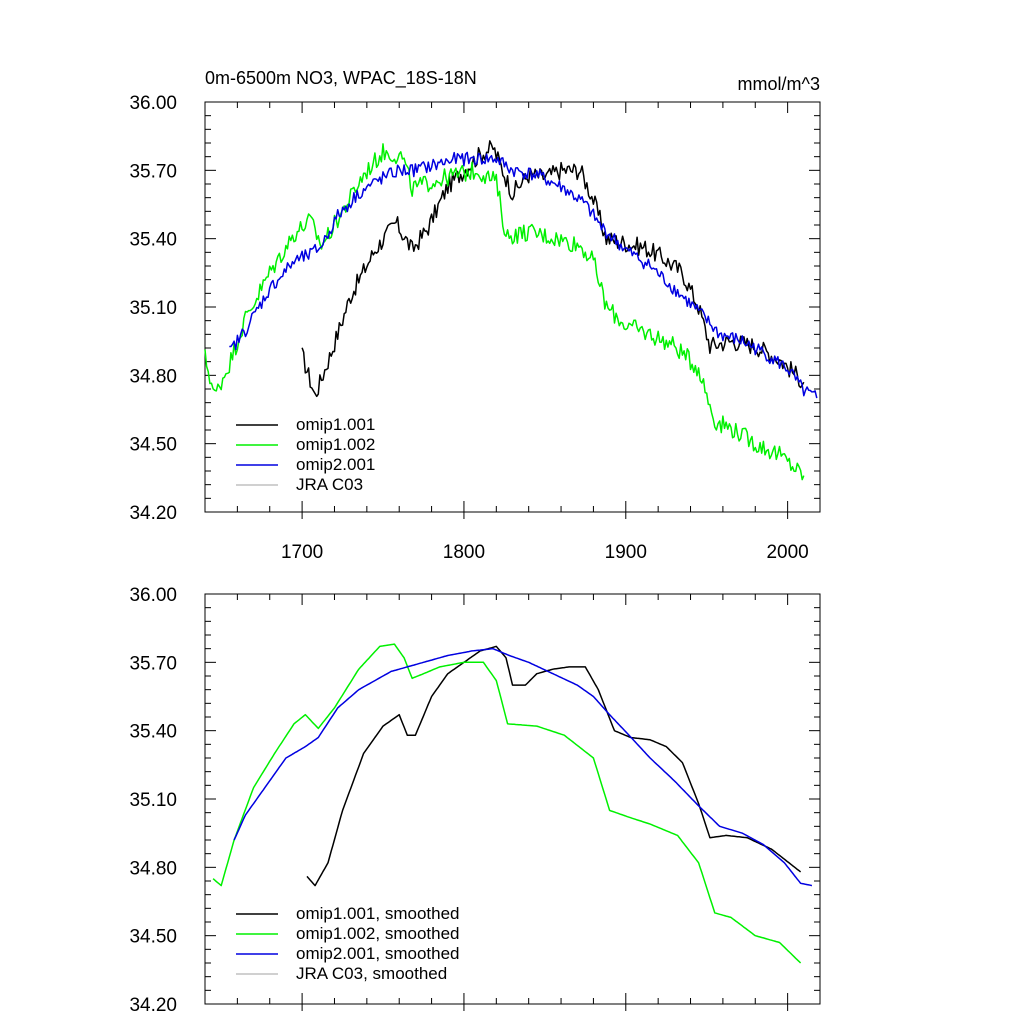  What do you see at coordinates (378, 933) in the screenshot?
I see `legend-label: omip1.002, smoothed` at bounding box center [378, 933].